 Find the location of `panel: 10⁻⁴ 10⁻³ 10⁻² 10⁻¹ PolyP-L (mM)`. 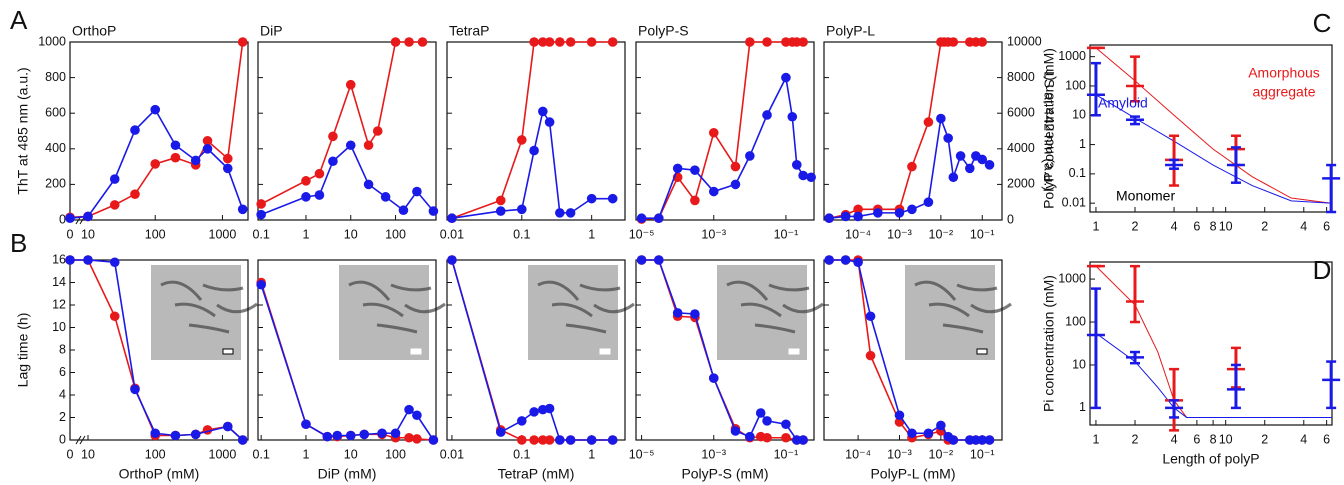

panel: 10⁻⁴ 10⁻³ 10⁻² 10⁻¹ PolyP-L (mM) is located at coordinates (917, 368).